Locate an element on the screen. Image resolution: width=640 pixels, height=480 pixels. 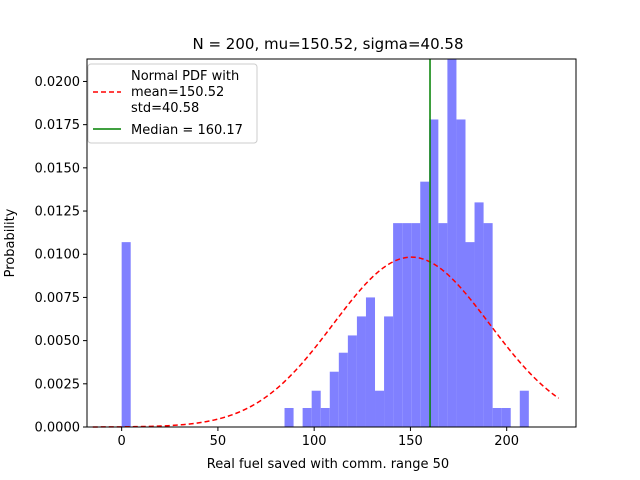
x-tick-label: 100 is located at coordinates (314, 441).